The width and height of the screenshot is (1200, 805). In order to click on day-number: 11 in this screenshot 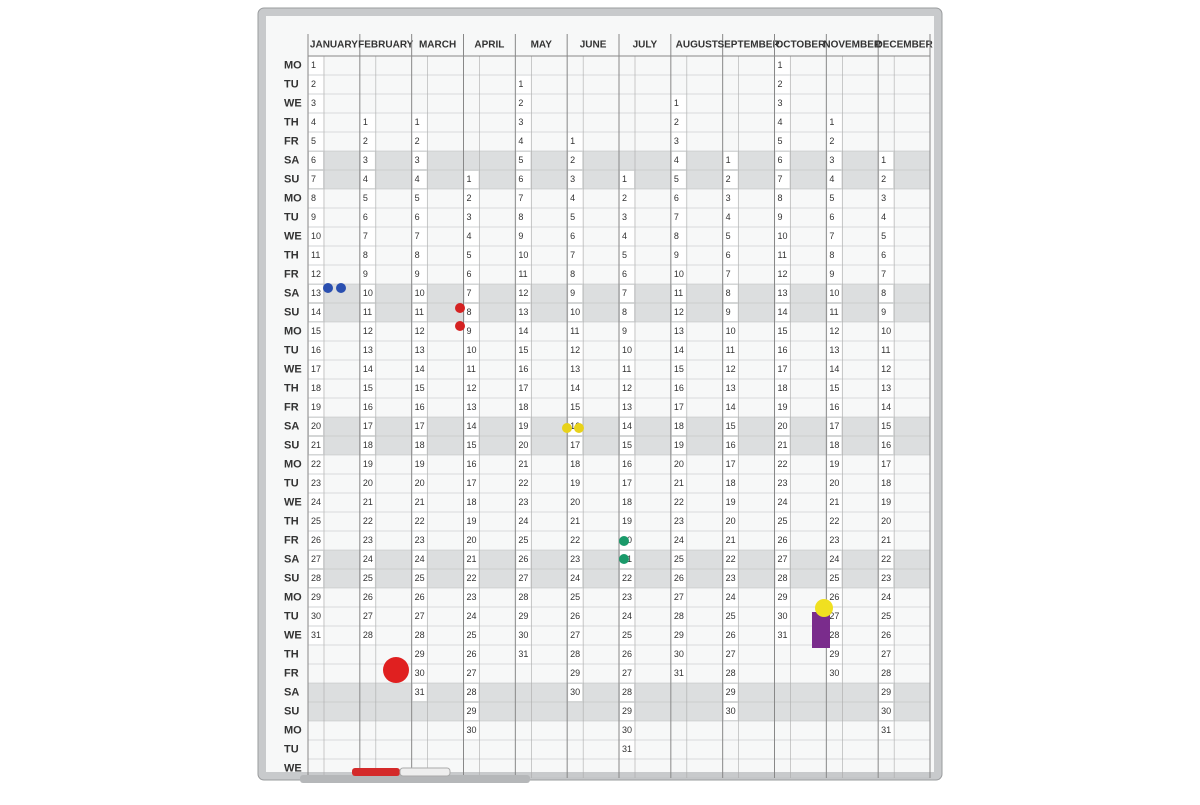, I will do `click(367, 312)`.